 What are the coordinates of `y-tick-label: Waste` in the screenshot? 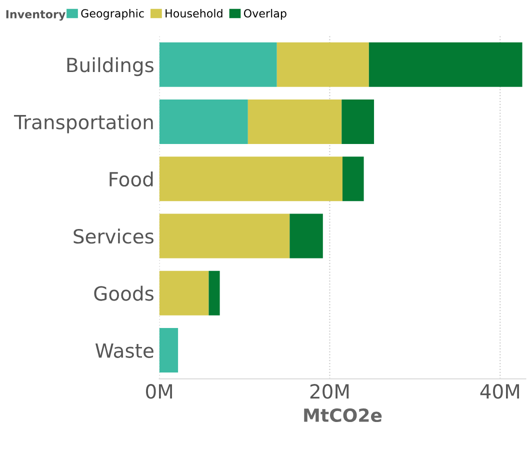 It's located at (124, 350).